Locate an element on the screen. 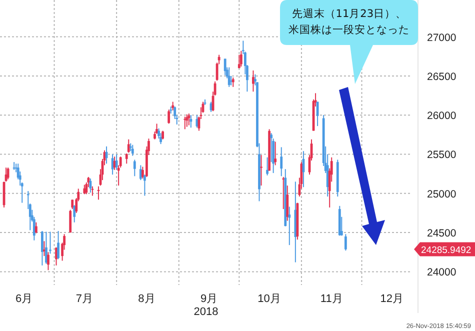 This screenshot has width=475, height=331. x-tick-label: 12月 is located at coordinates (392, 299).